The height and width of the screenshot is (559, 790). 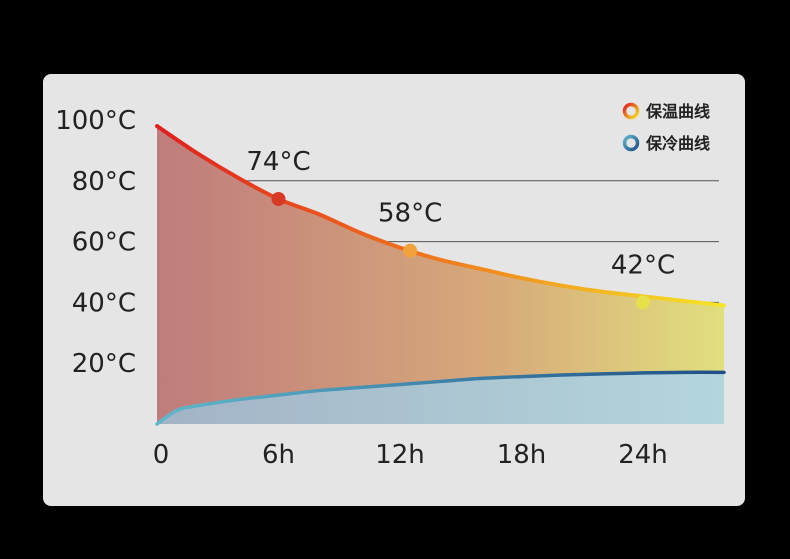 What do you see at coordinates (460, 251) in the screenshot?
I see `data-points` at bounding box center [460, 251].